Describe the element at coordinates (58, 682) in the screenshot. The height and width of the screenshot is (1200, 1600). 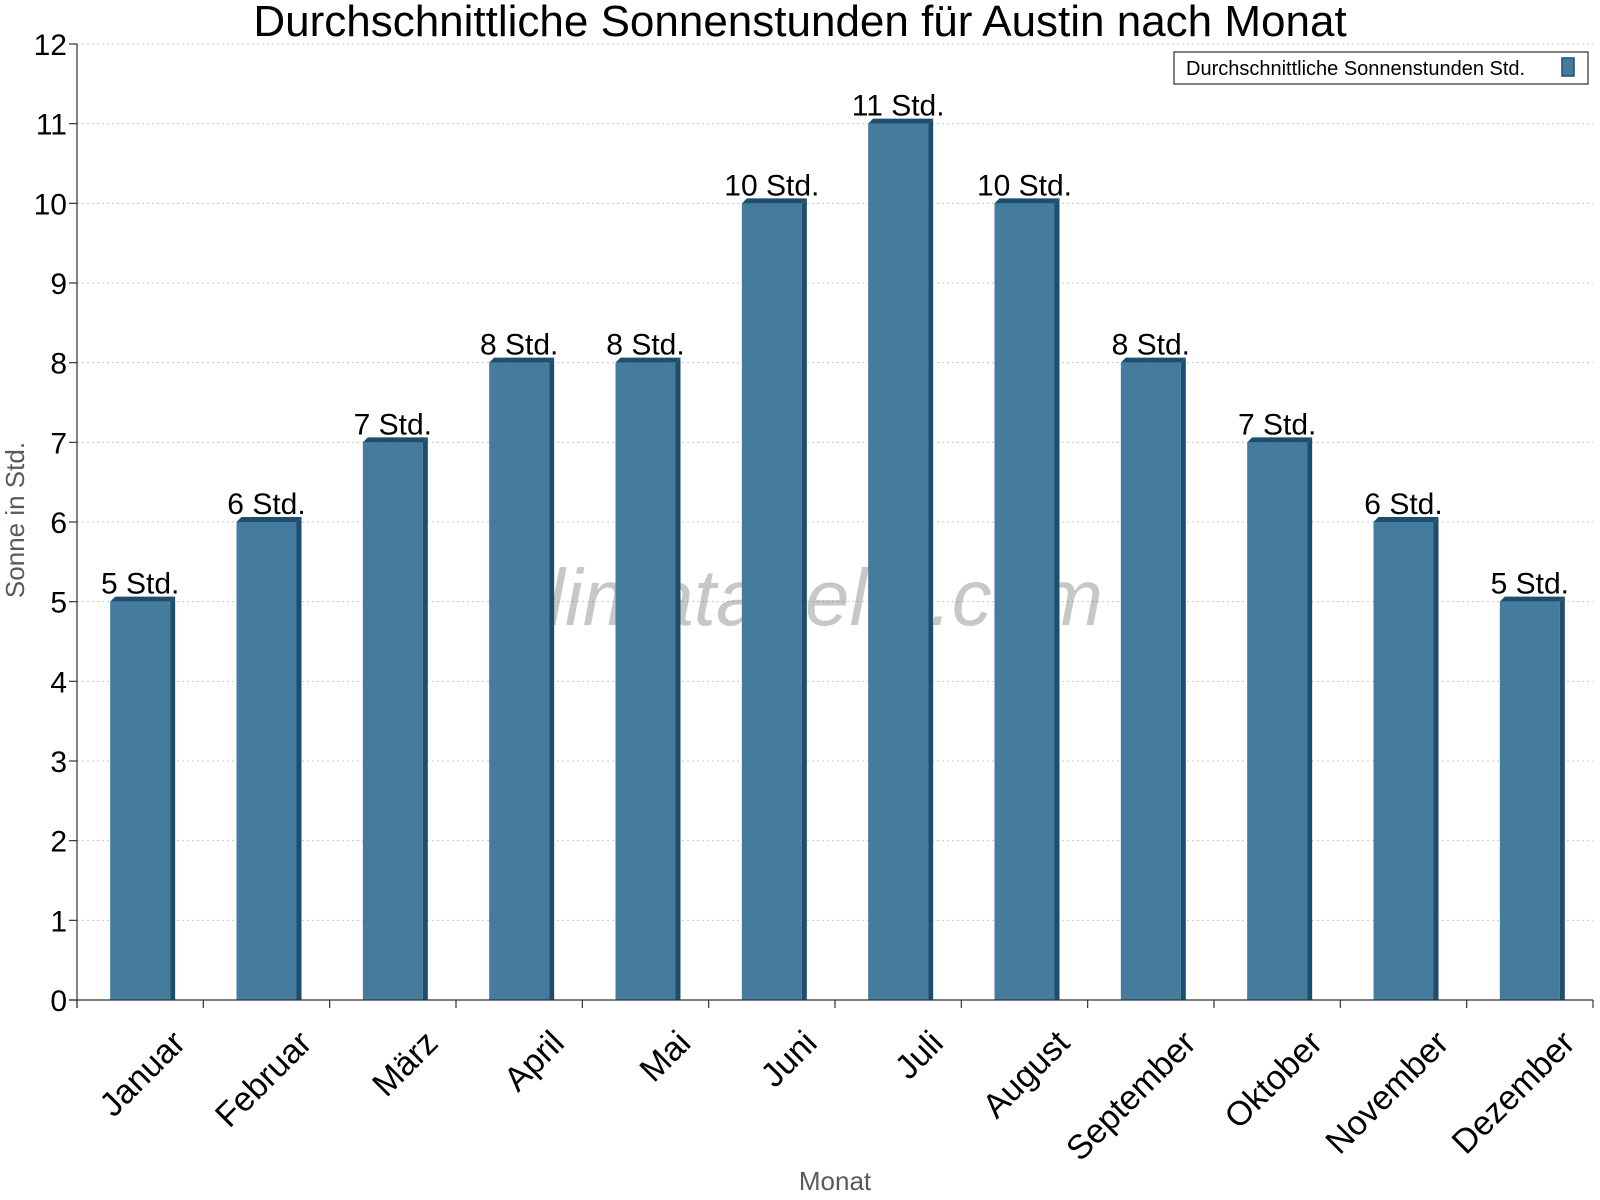
I see `y-tick-label: 4` at that location.